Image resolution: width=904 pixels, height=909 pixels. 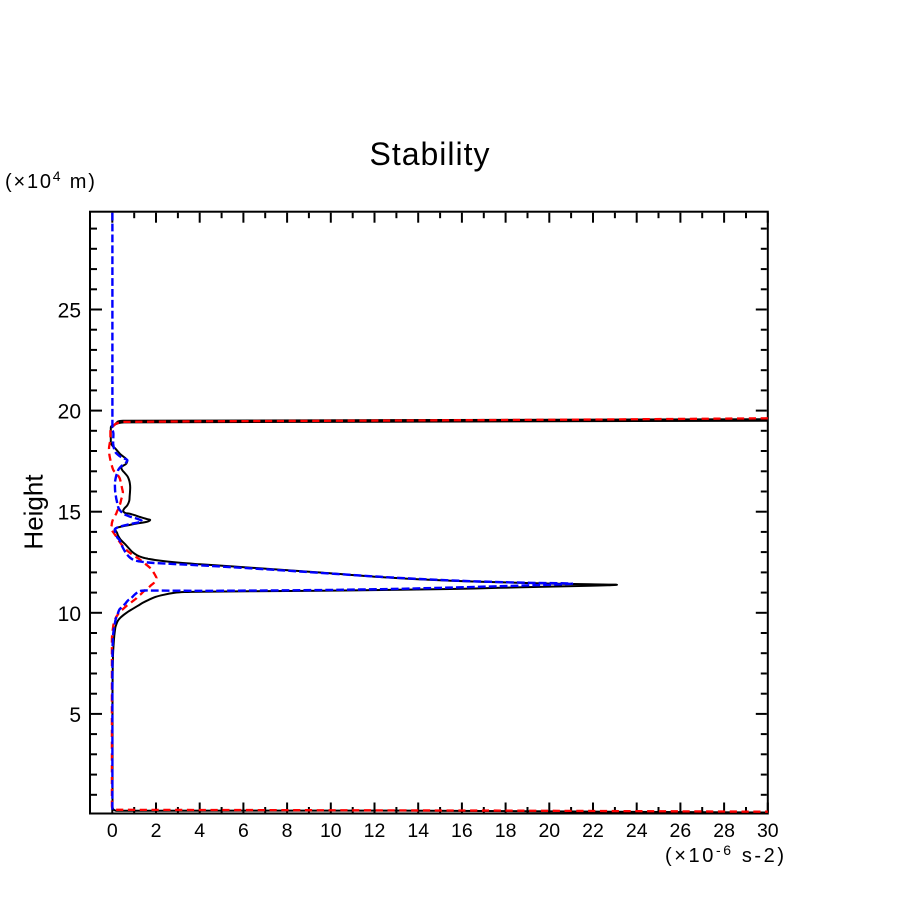 I want to click on svg-text: 26, so click(x=681, y=831).